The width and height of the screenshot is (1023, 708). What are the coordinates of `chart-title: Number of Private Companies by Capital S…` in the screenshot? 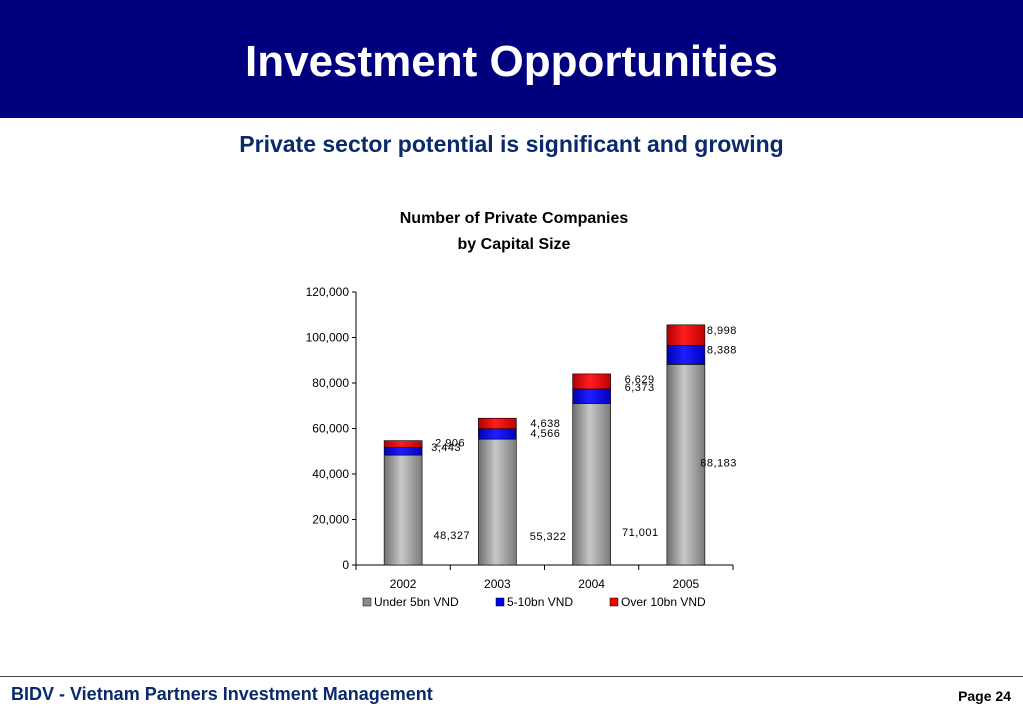 It's located at (514, 232).